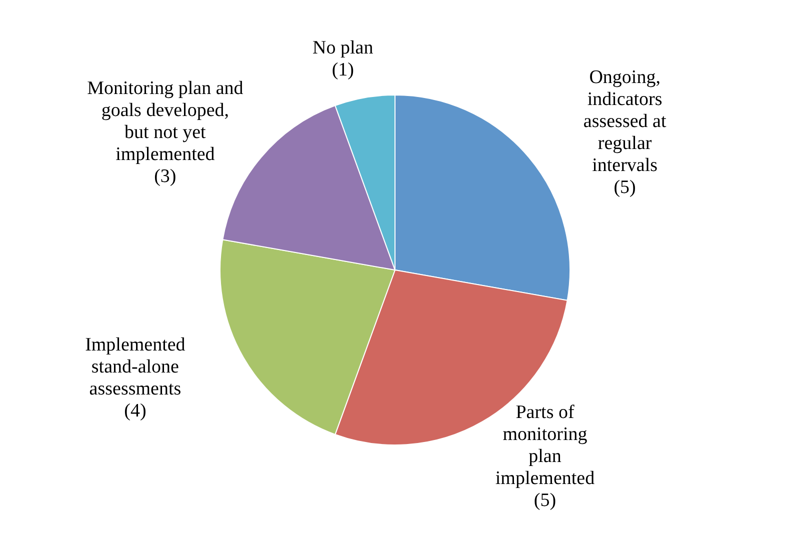 The image size is (790, 560). I want to click on slice-label: Implemented stand-alone assessments, so click(135, 367).